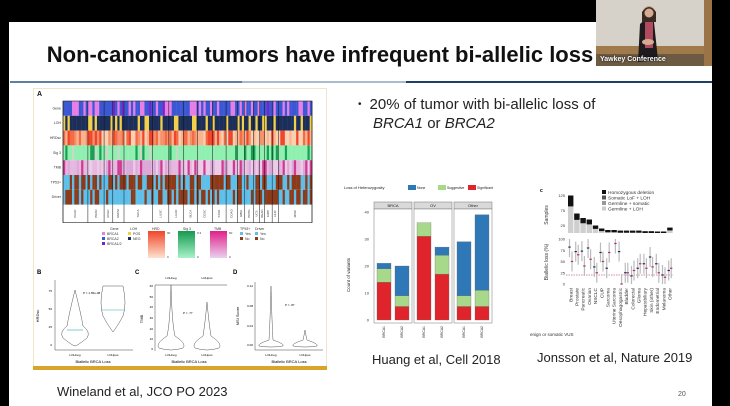 This screenshot has height=406, width=730. What do you see at coordinates (652, 300) in the screenshot?
I see `category-label: Skin (other)` at bounding box center [652, 300].